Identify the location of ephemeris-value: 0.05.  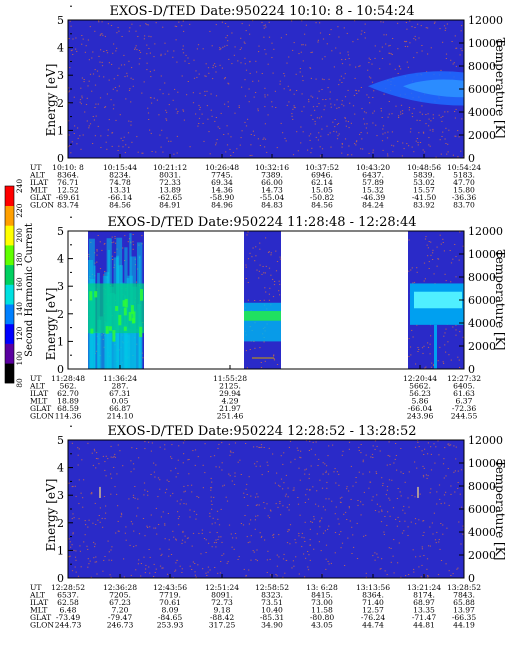
(120, 401).